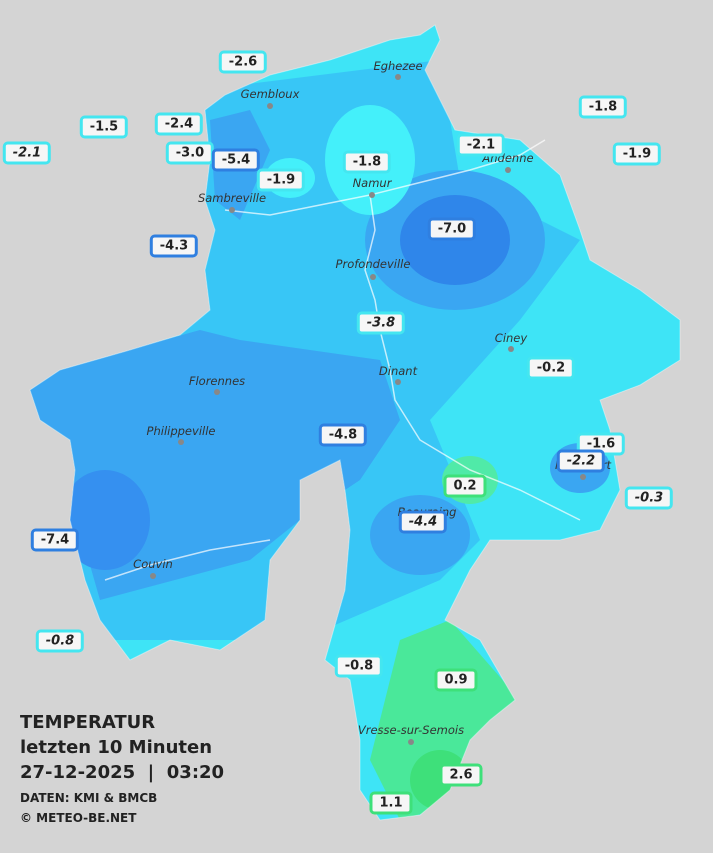 This screenshot has width=713, height=853. What do you see at coordinates (243, 62) in the screenshot?
I see `station-label: -2.6` at bounding box center [243, 62].